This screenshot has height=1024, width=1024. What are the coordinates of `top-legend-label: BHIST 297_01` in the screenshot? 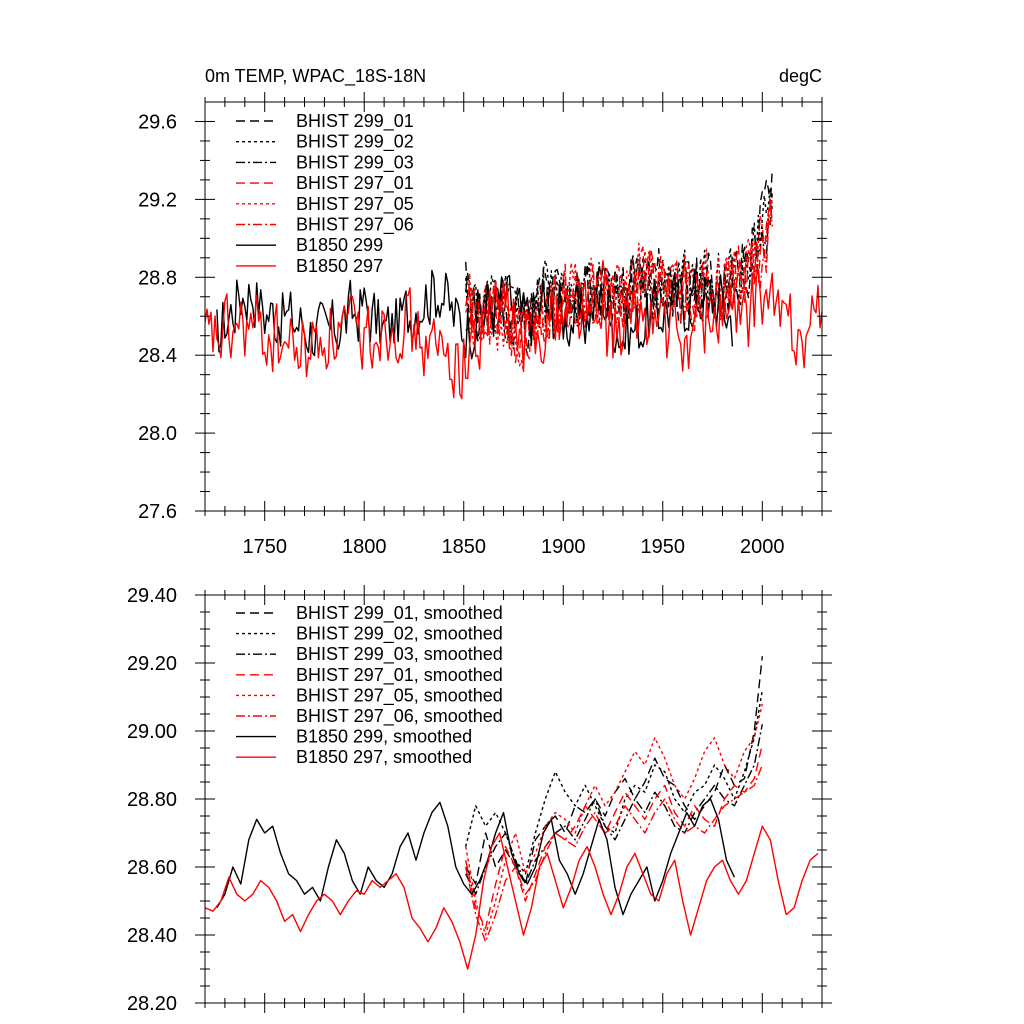 It's located at (355, 183).